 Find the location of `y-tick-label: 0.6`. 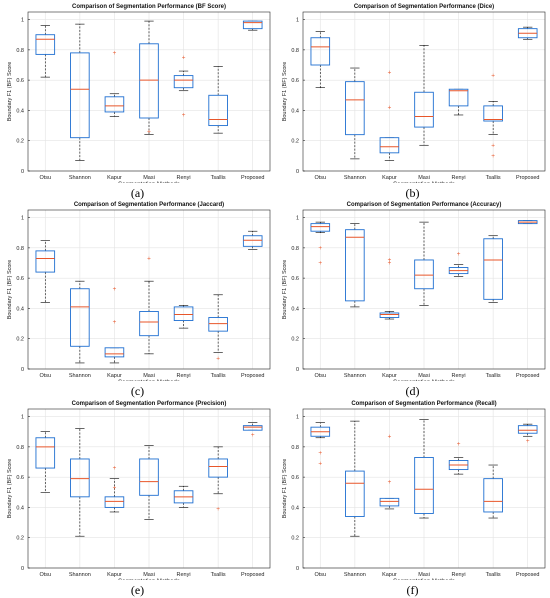

y-tick-label: 0.6 is located at coordinates (295, 478).